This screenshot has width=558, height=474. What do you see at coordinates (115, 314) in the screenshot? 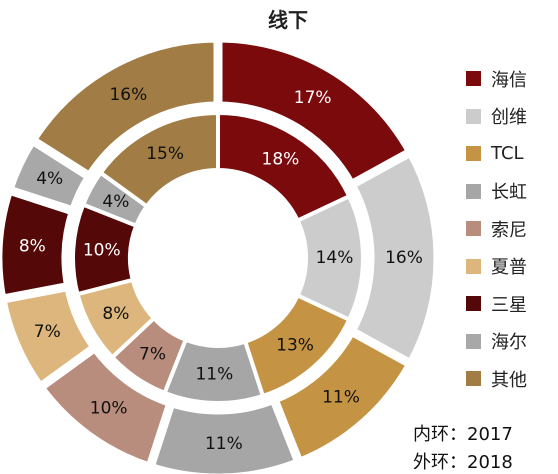
I see `inner-slice-label: 8%` at bounding box center [115, 314].